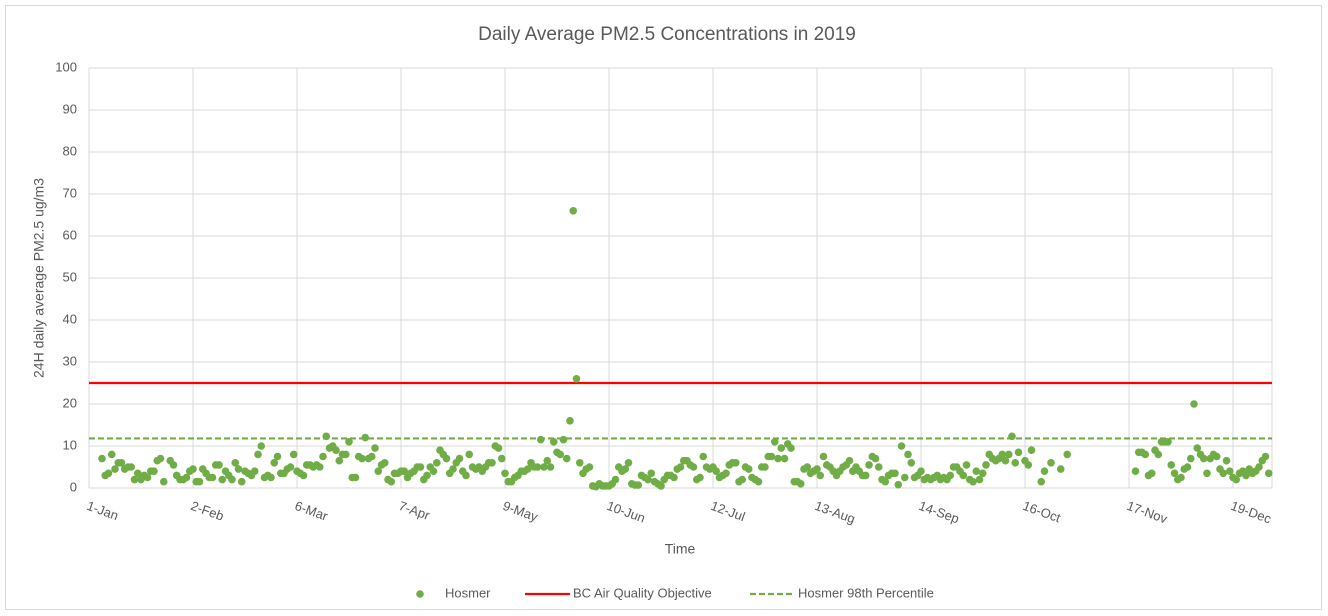 Image resolution: width=1328 pixels, height=616 pixels. What do you see at coordinates (70, 150) in the screenshot?
I see `y-tick-label: 80` at bounding box center [70, 150].